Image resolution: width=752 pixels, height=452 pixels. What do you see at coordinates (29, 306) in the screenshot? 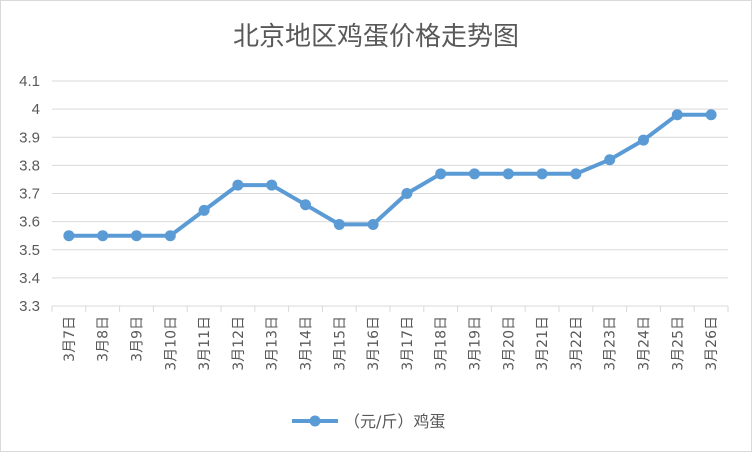
I see `y-tick-label: 3.3` at bounding box center [29, 306].